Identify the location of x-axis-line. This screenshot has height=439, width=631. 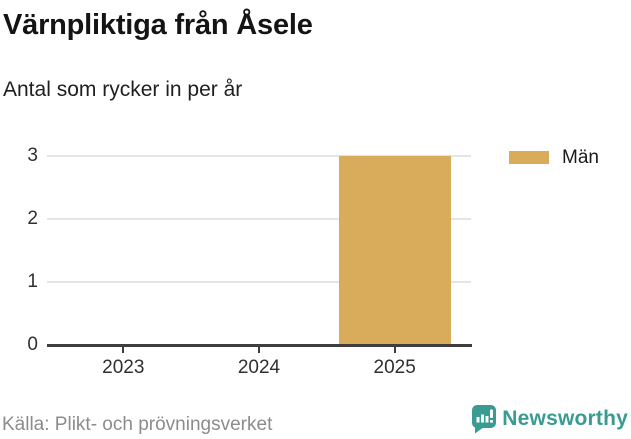
(259, 345).